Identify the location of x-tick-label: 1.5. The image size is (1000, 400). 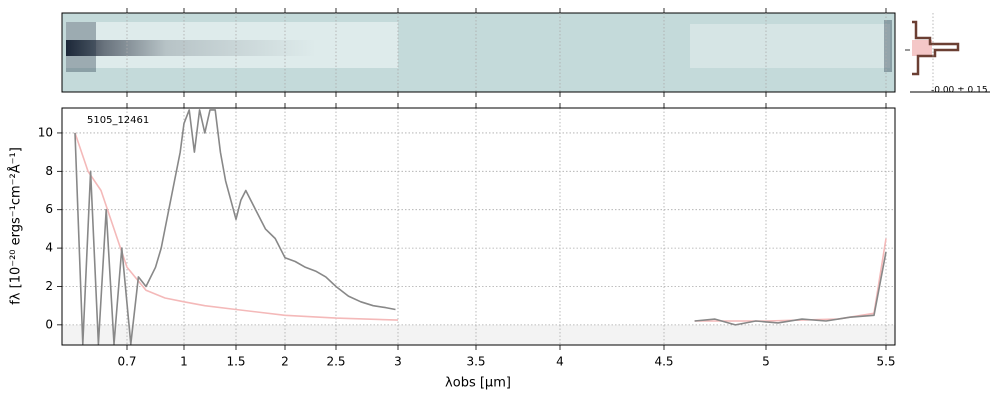
(235, 362).